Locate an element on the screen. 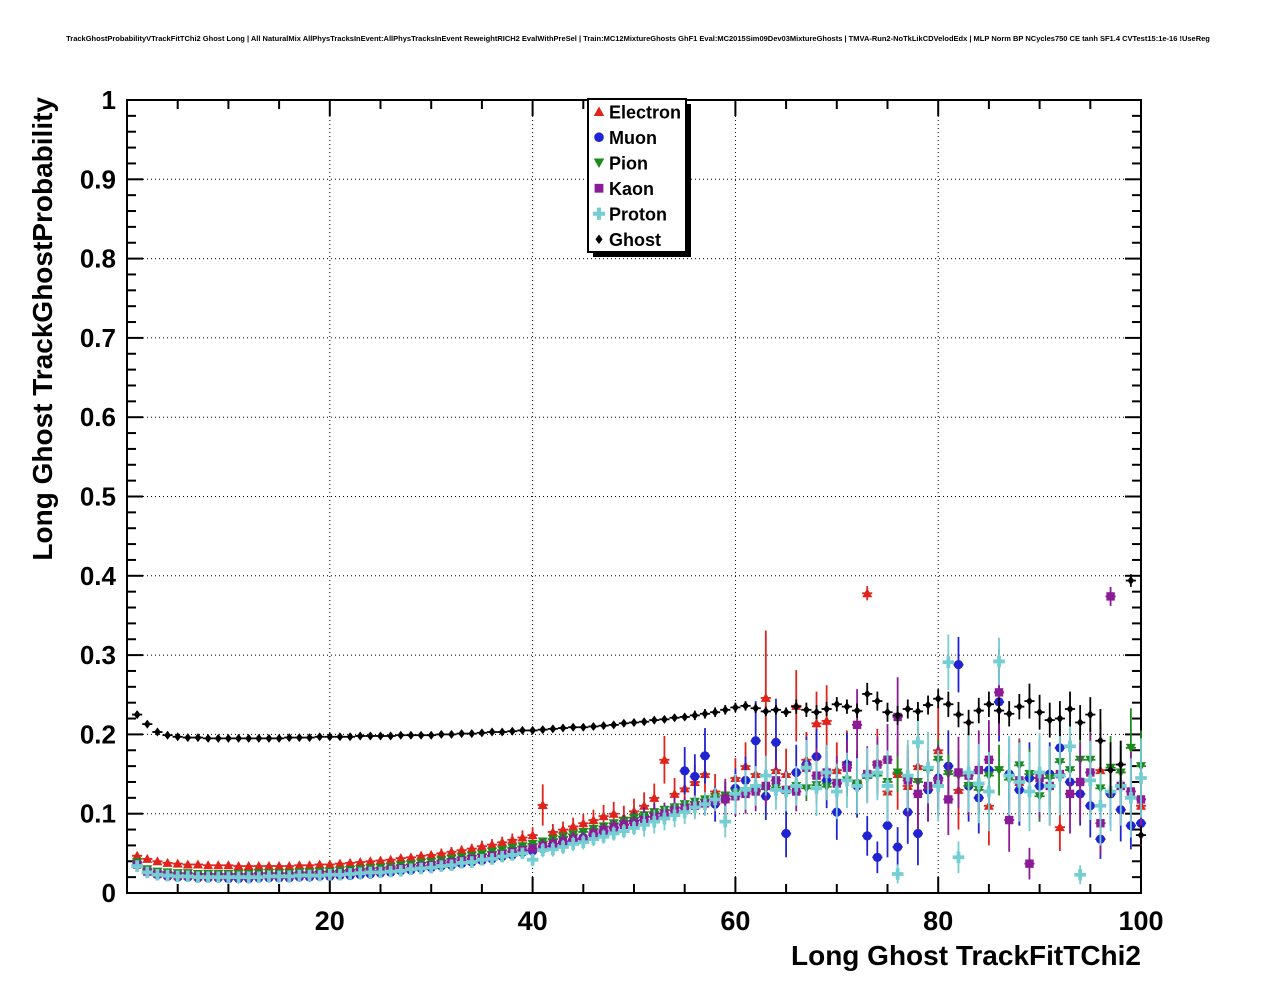 The width and height of the screenshot is (1276, 996). y-tick-labels: 0 0.1 0.2 0.3 0.4 0.5 0.6 0.7 0.8 0.9 1 is located at coordinates (98, 496).